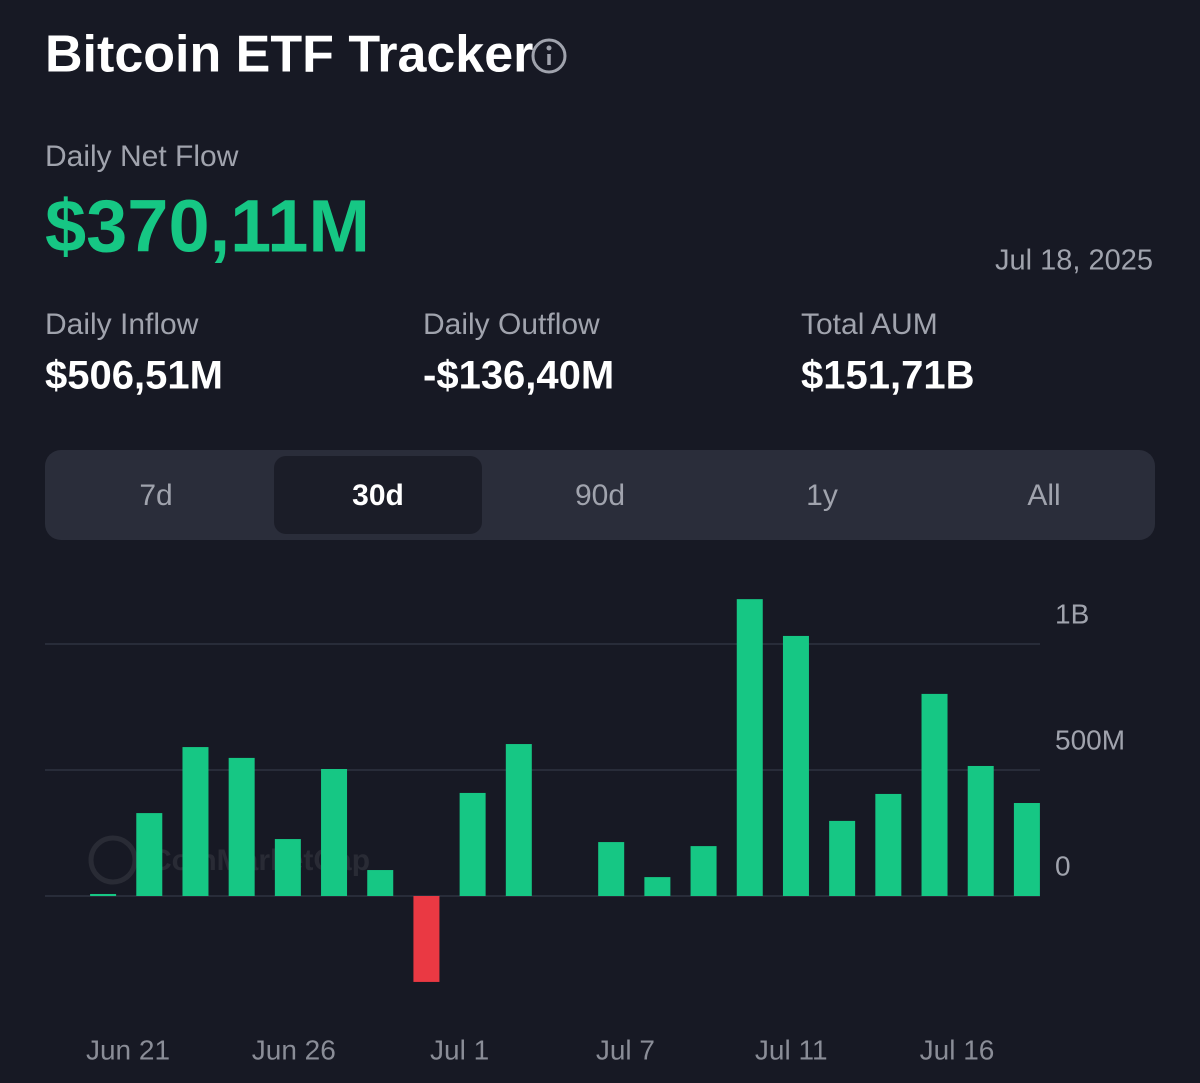  Describe the element at coordinates (155, 495) in the screenshot. I see `tab: 7d` at that location.